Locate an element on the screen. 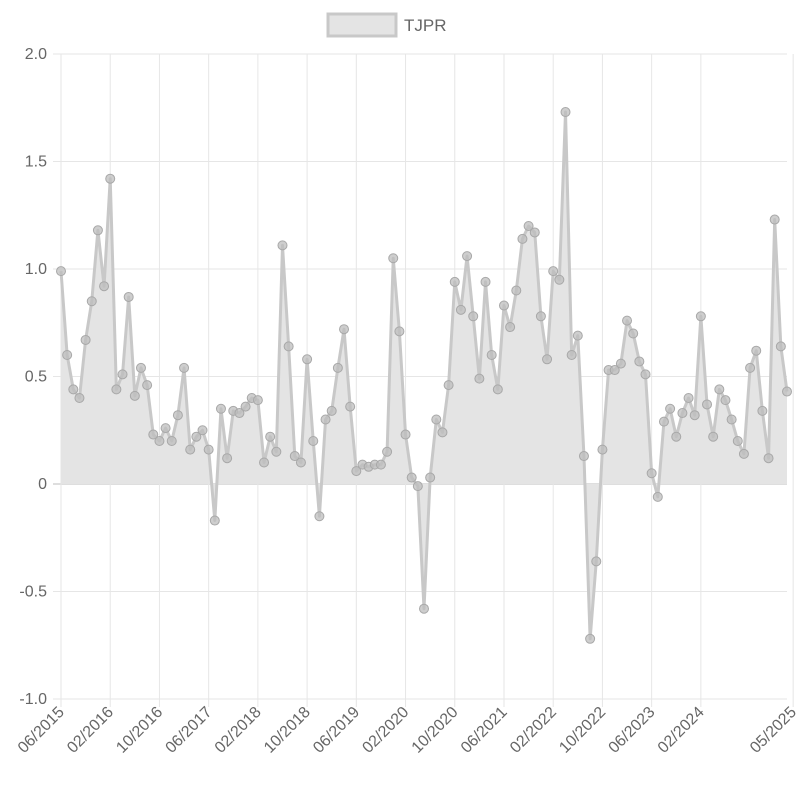 The height and width of the screenshot is (800, 800). legend: TJPR is located at coordinates (386, 25).